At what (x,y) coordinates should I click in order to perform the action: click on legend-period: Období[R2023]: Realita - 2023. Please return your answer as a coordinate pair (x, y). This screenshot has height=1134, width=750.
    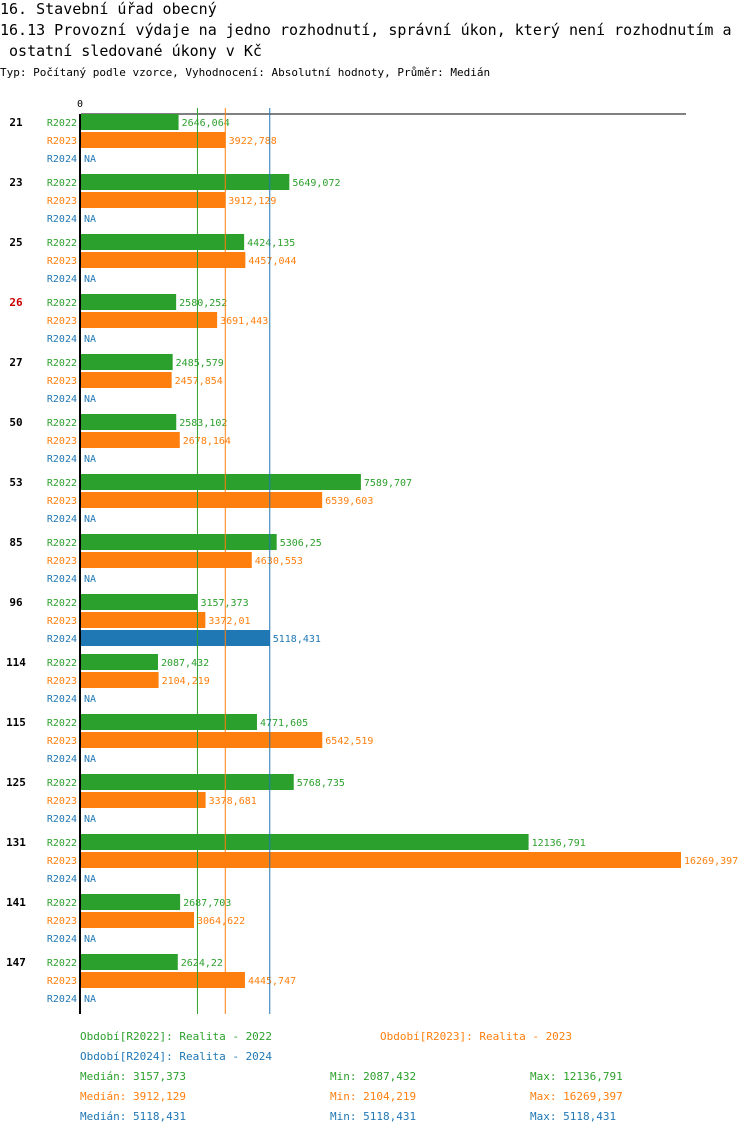
    Looking at the image, I should click on (476, 1036).